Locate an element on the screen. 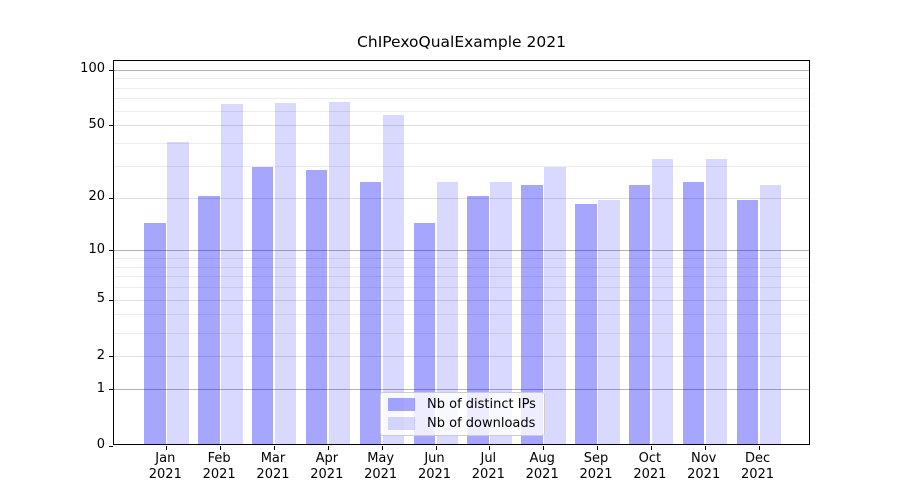 The image size is (900, 500). bar-distinct-ips-may is located at coordinates (370, 312).